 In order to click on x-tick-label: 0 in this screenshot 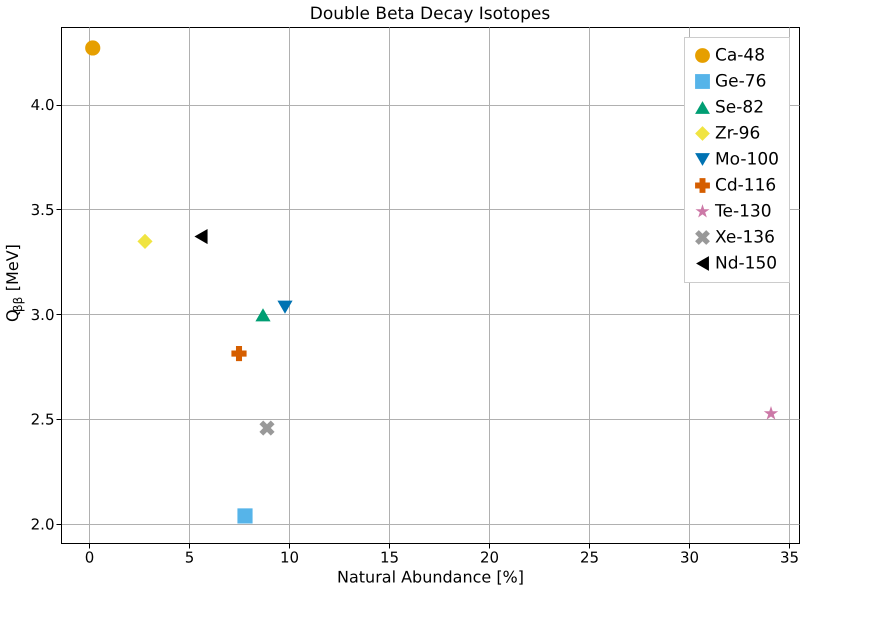, I will do `click(89, 557)`.